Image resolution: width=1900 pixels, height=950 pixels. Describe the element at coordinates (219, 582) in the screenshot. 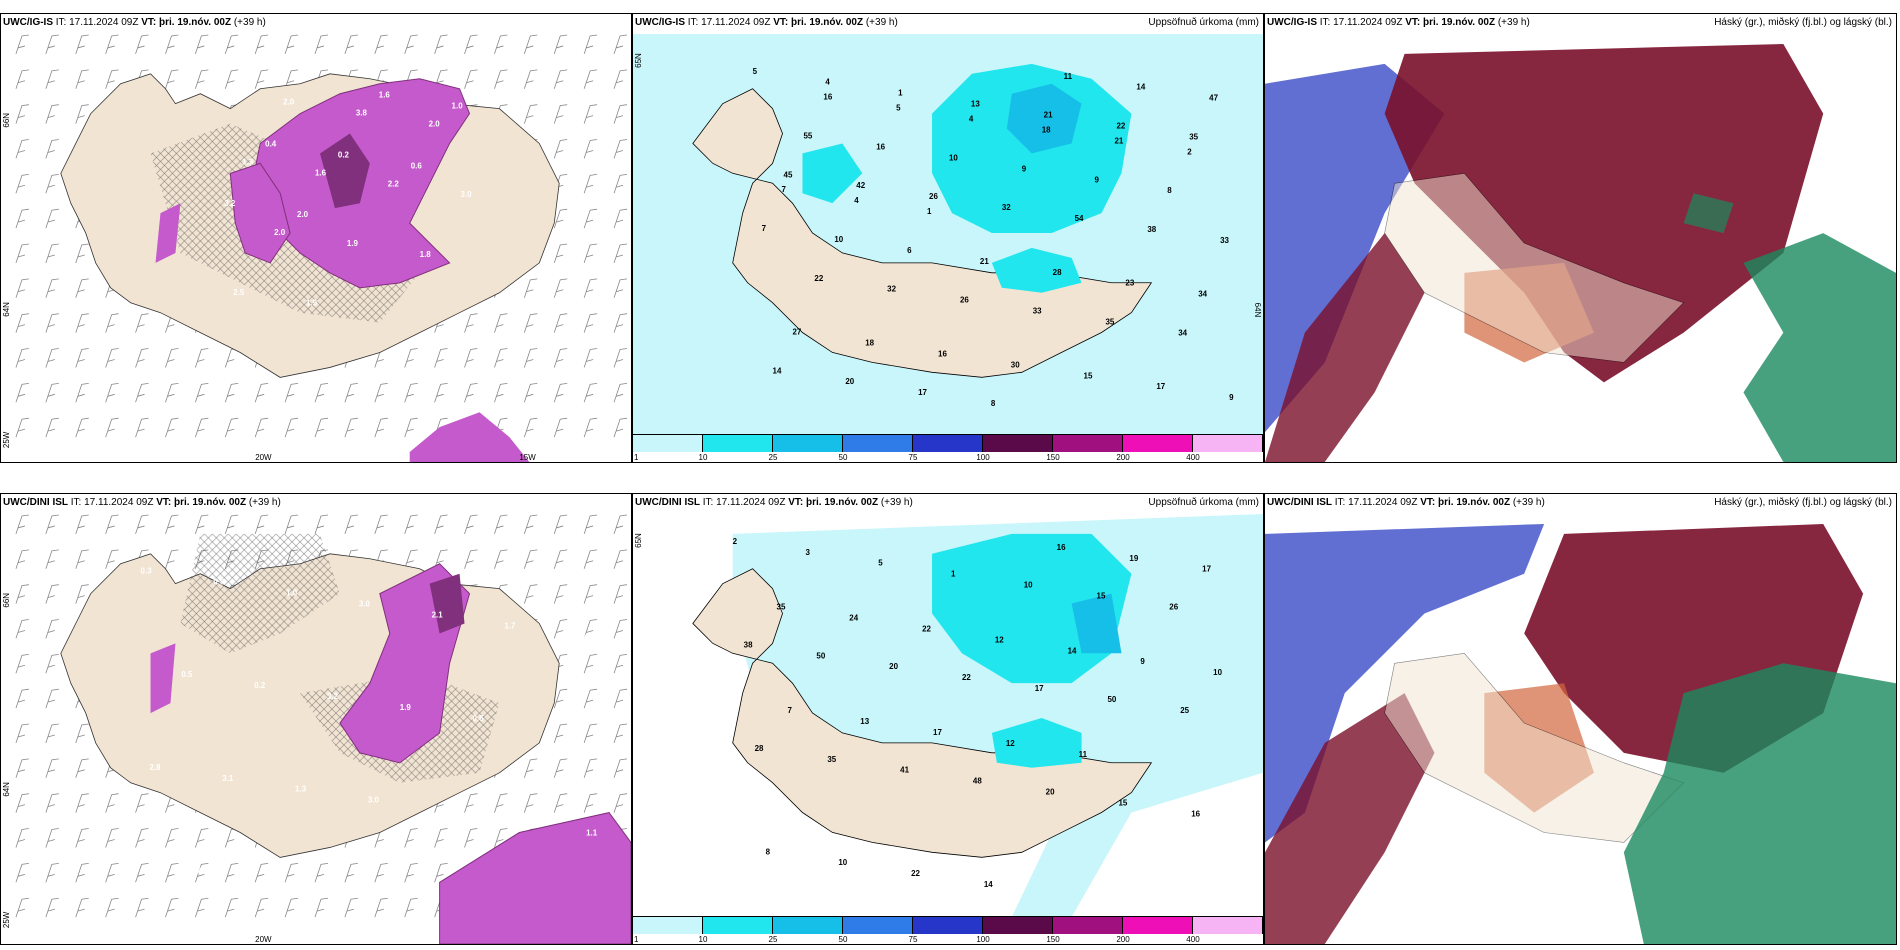

I see `precip-value-label: 0.8` at that location.